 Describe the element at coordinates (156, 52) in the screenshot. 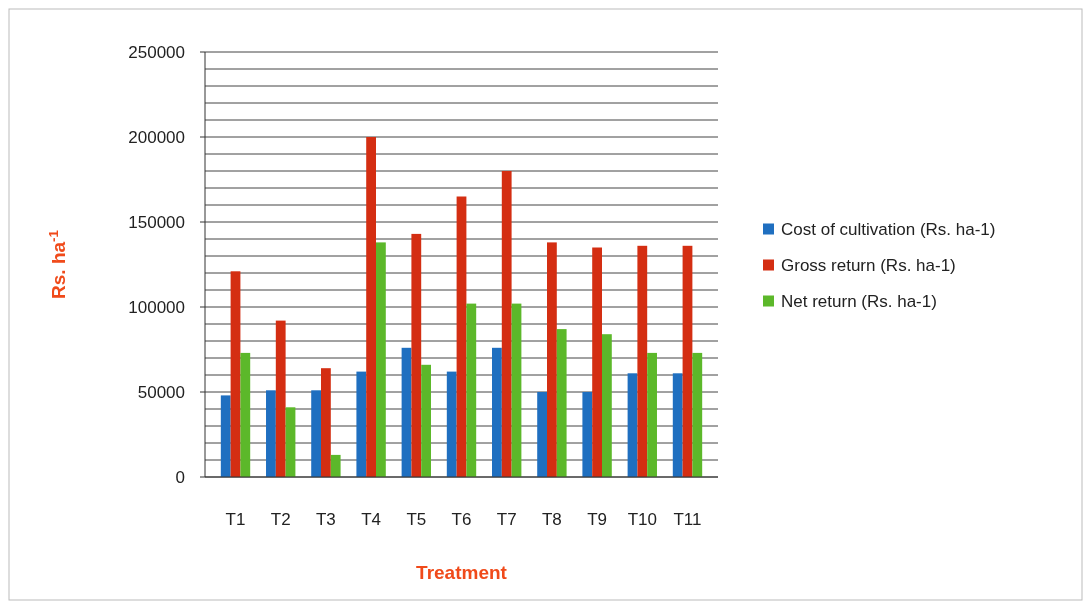

I see `y-tick-label: 250000` at that location.